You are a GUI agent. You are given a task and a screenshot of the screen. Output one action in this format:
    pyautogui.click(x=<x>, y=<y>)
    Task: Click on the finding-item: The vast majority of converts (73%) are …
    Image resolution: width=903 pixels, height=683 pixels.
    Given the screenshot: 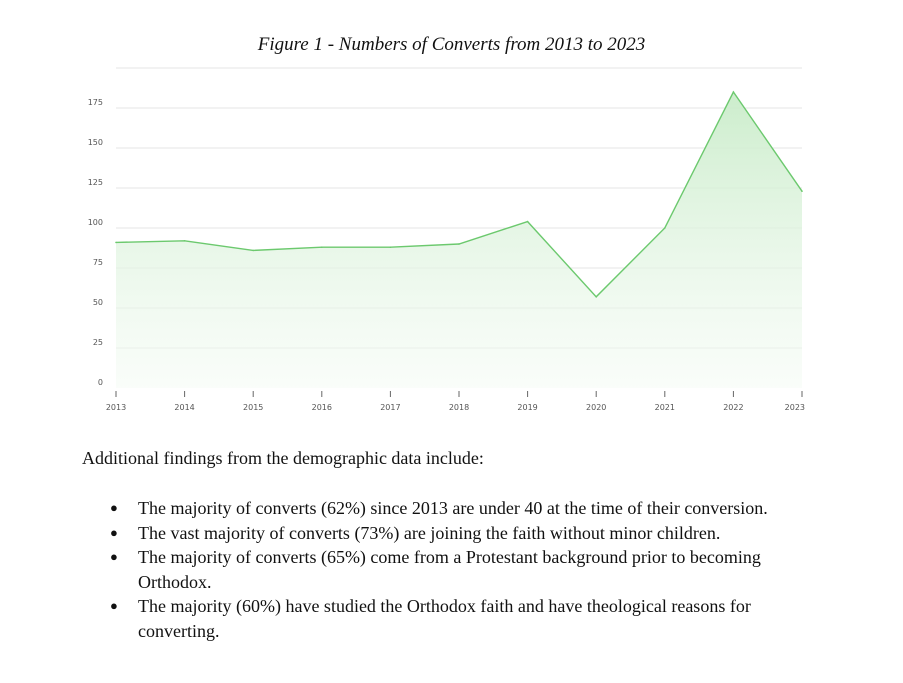 What is the action you would take?
    pyautogui.click(x=460, y=533)
    